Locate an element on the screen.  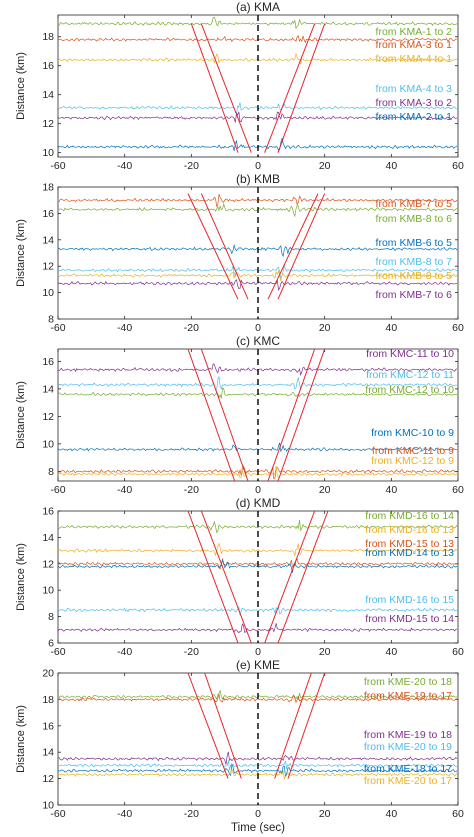
series-label-from-kme-19-to-17: from KME-19 to 17 is located at coordinates (408, 696).